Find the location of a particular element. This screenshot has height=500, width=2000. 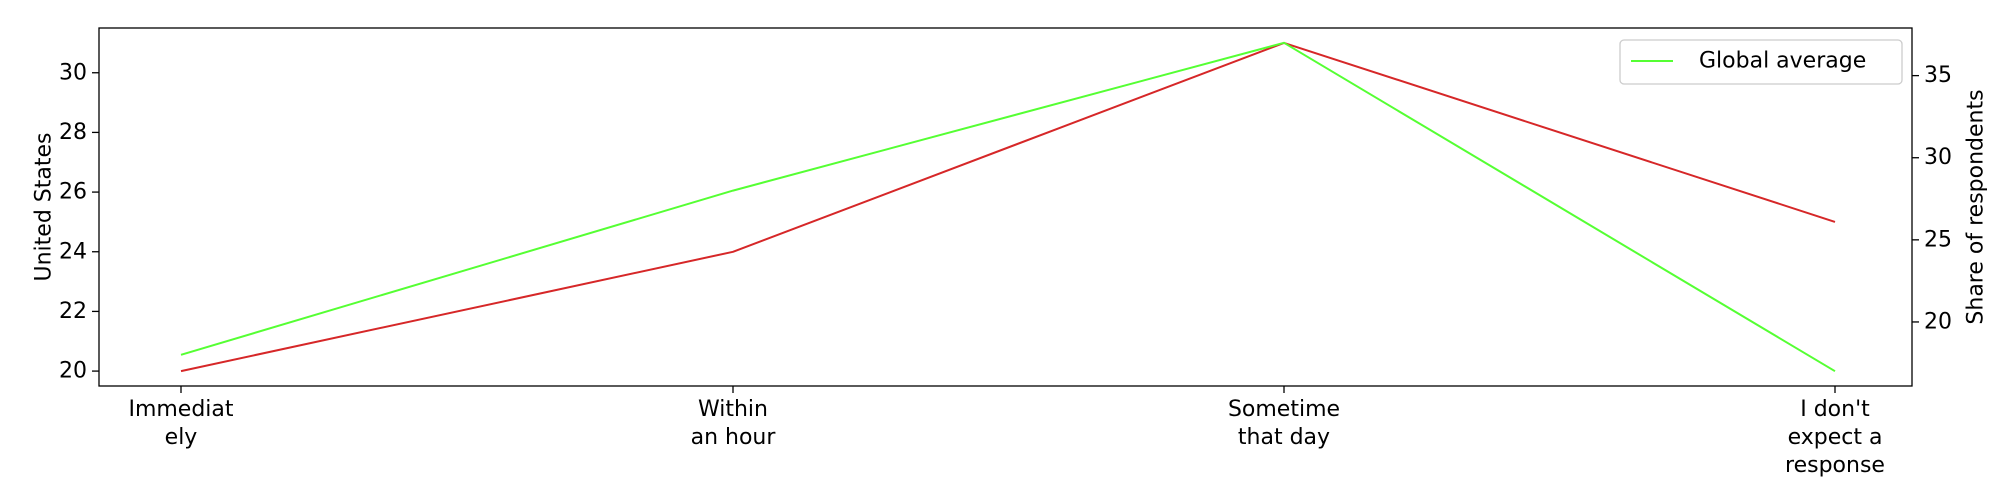

left-tick-label: 22 is located at coordinates (73, 311).